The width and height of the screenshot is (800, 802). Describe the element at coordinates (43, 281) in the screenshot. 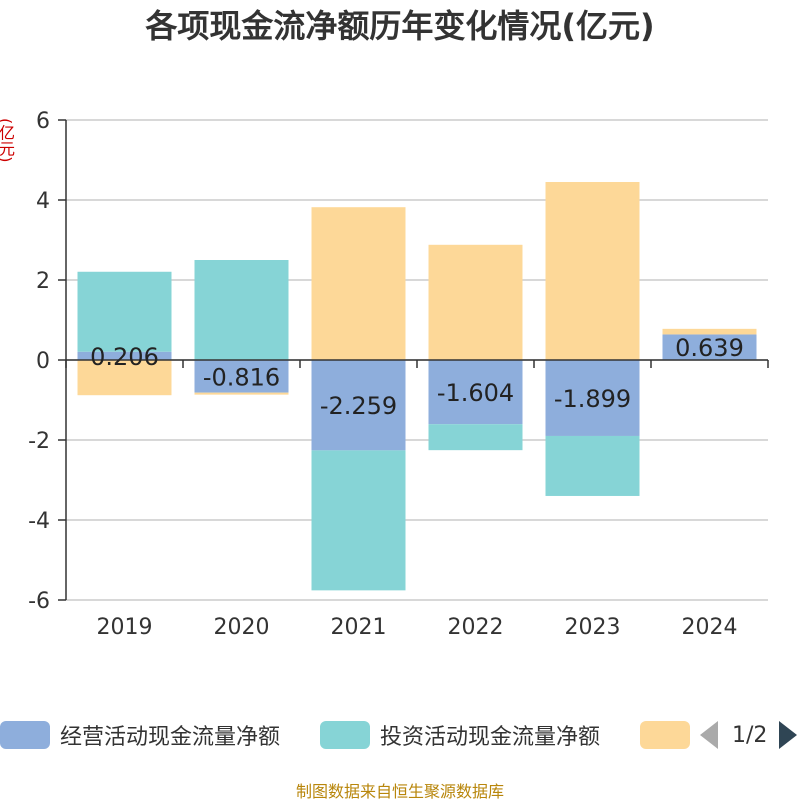

I see `y-tick-label: 2` at that location.